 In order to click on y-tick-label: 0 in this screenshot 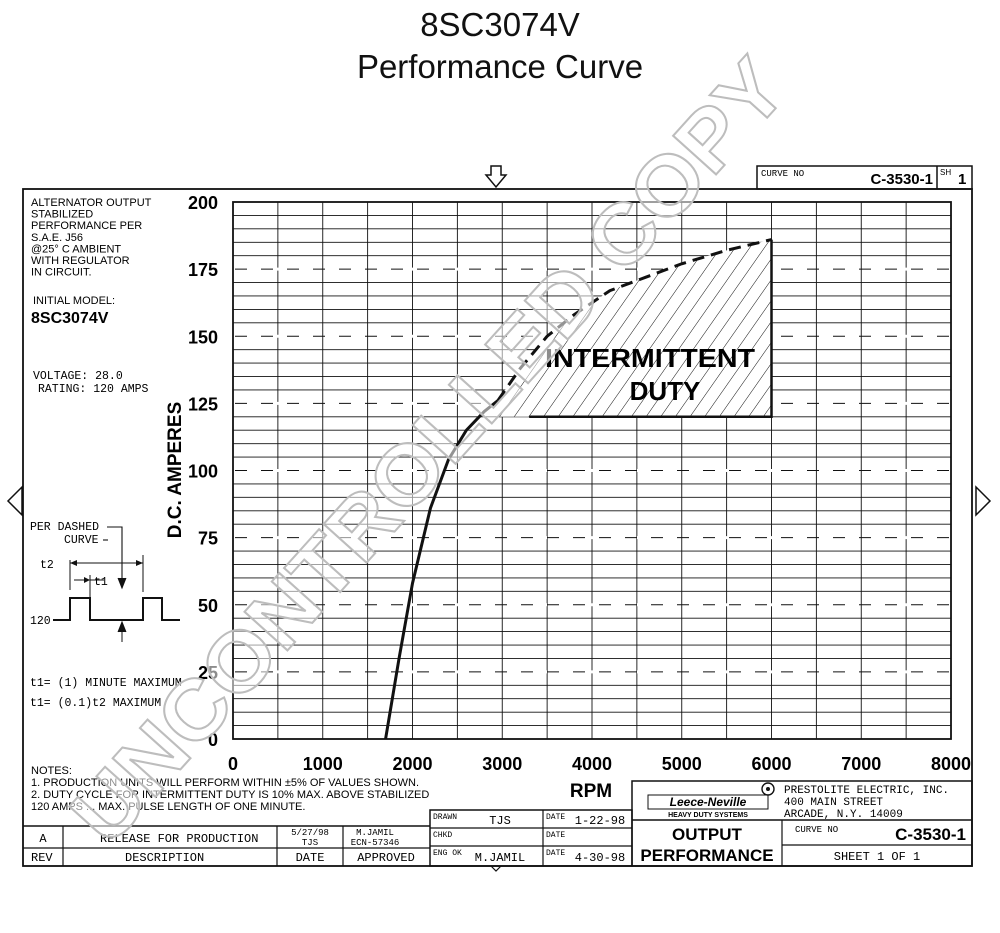, I will do `click(213, 740)`.